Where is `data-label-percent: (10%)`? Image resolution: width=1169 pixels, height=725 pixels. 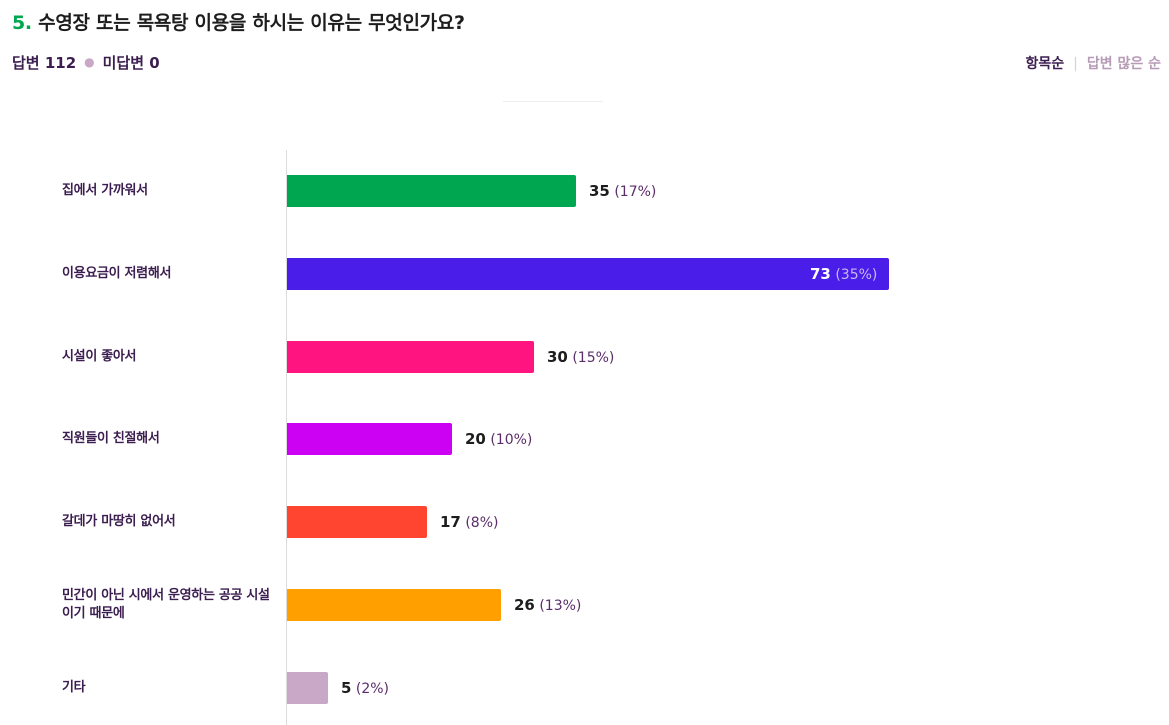 data-label-percent: (10%) is located at coordinates (509, 440).